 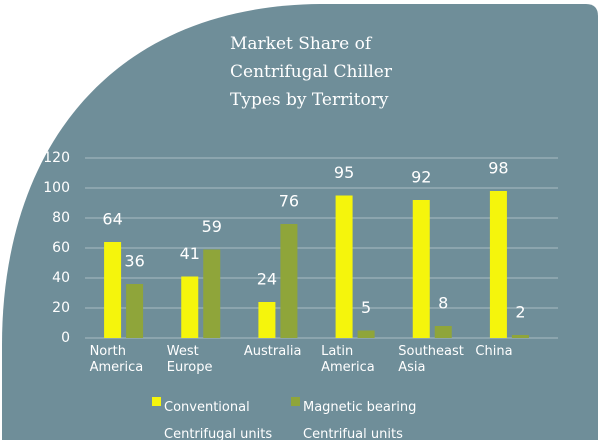 What do you see at coordinates (360, 421) in the screenshot?
I see `legend-label: Magnetic bearing Centrifual units` at bounding box center [360, 421].